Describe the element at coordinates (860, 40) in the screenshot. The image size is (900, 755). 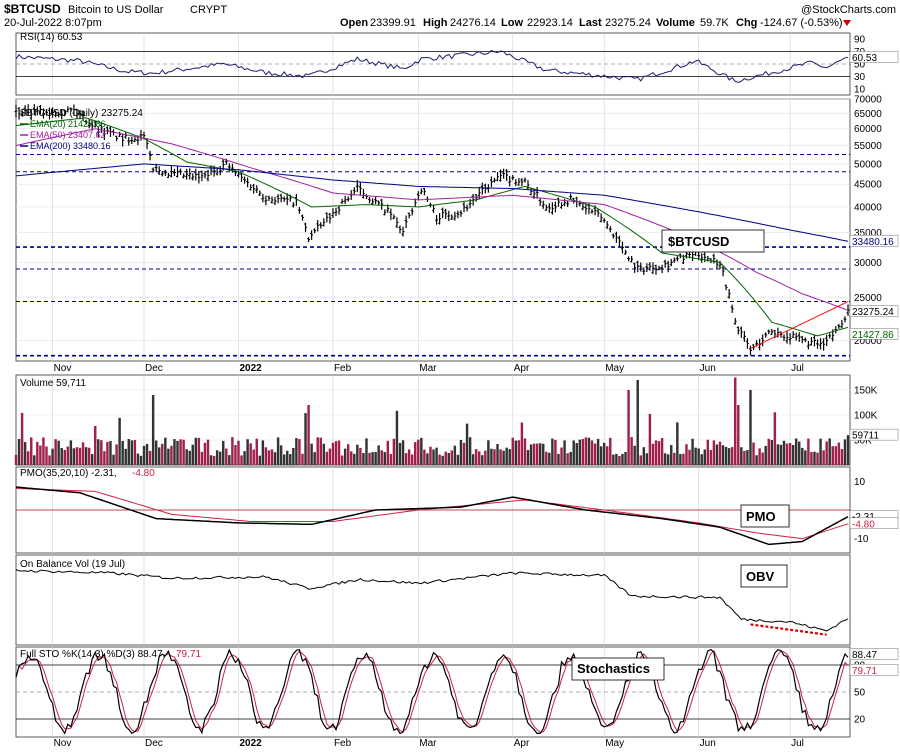
I see `rsi-tick-label: 90` at that location.